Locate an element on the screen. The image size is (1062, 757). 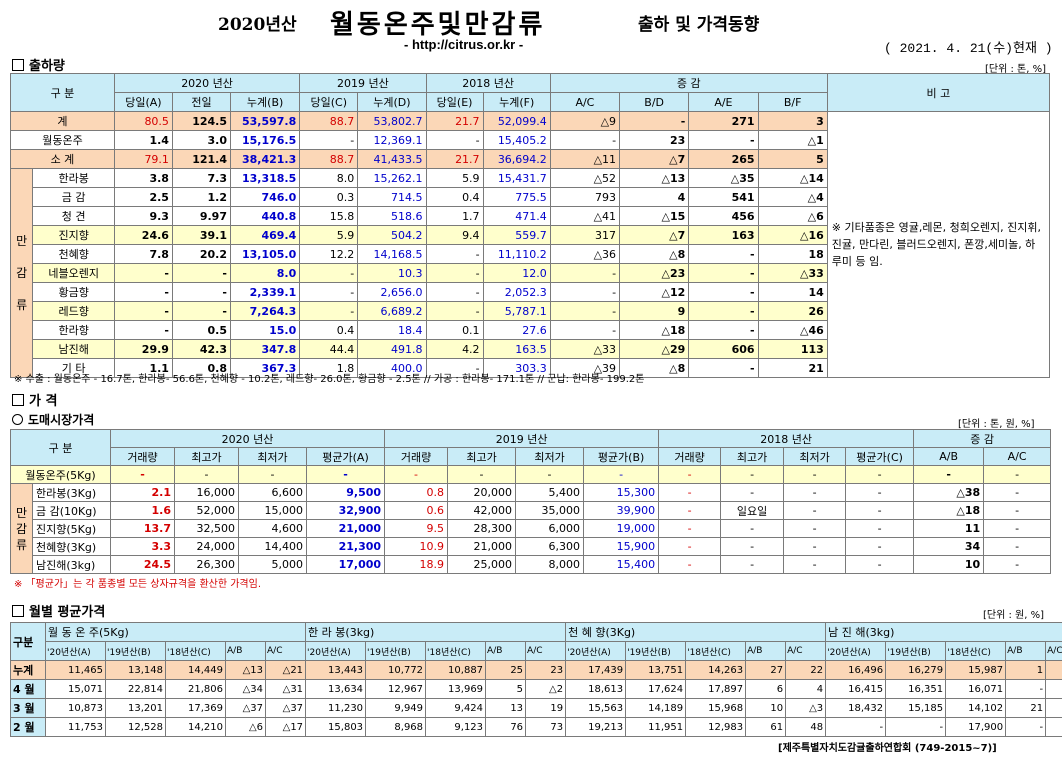
cell: △16 is located at coordinates (792, 235).